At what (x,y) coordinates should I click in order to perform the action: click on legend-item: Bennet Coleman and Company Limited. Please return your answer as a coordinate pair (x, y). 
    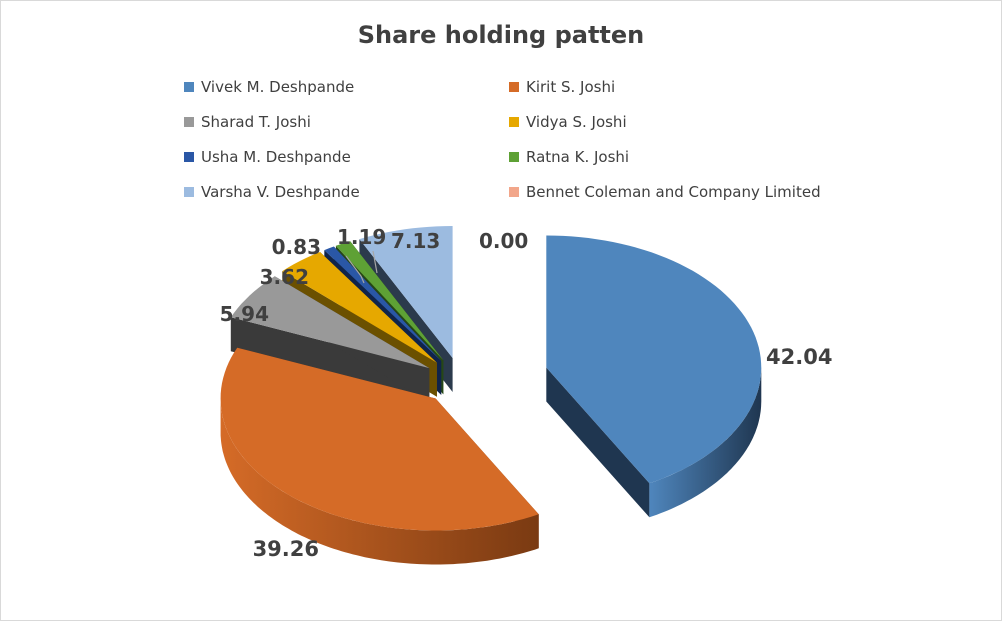
    Looking at the image, I should click on (665, 192).